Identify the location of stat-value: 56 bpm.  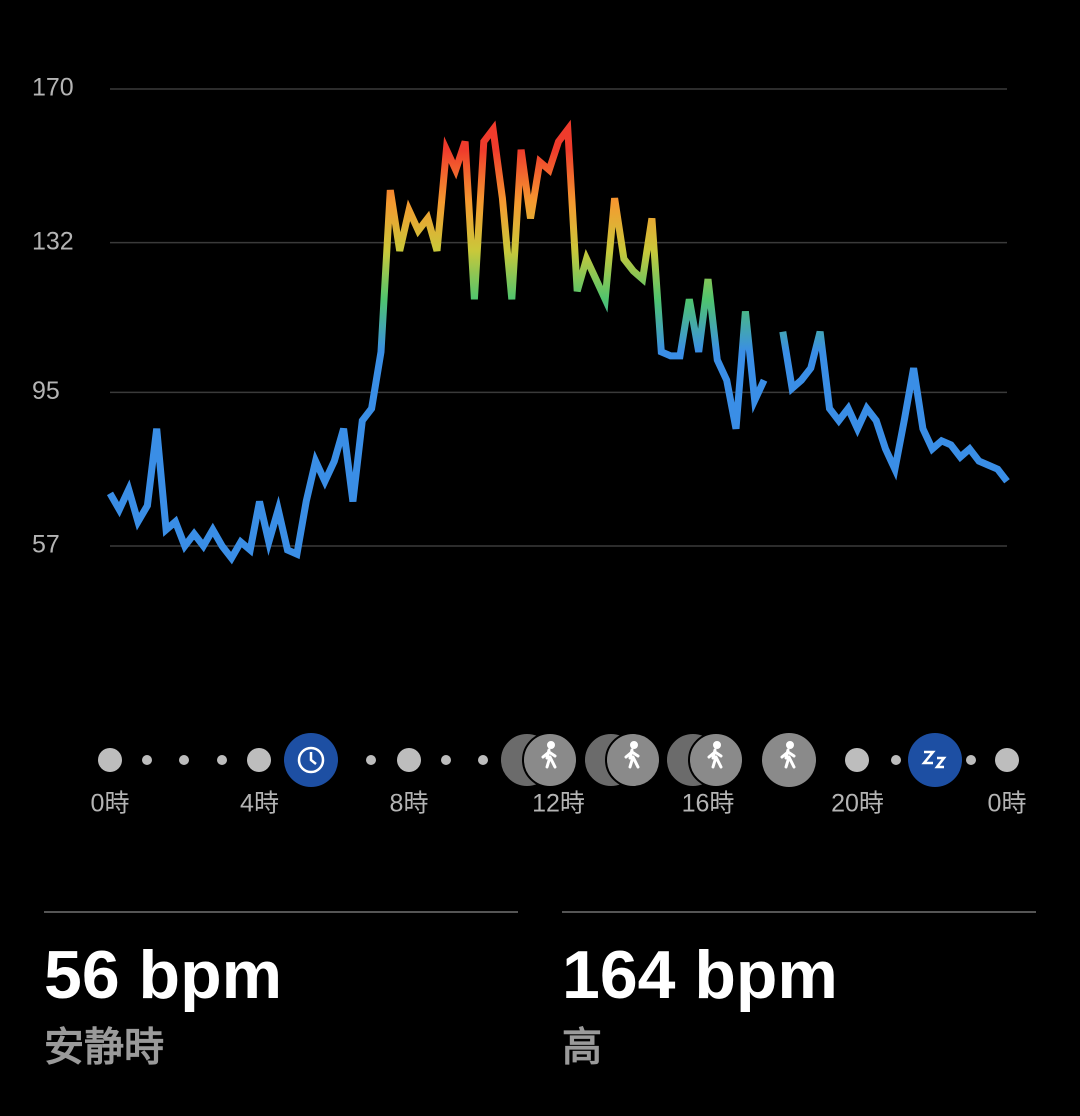
(163, 975).